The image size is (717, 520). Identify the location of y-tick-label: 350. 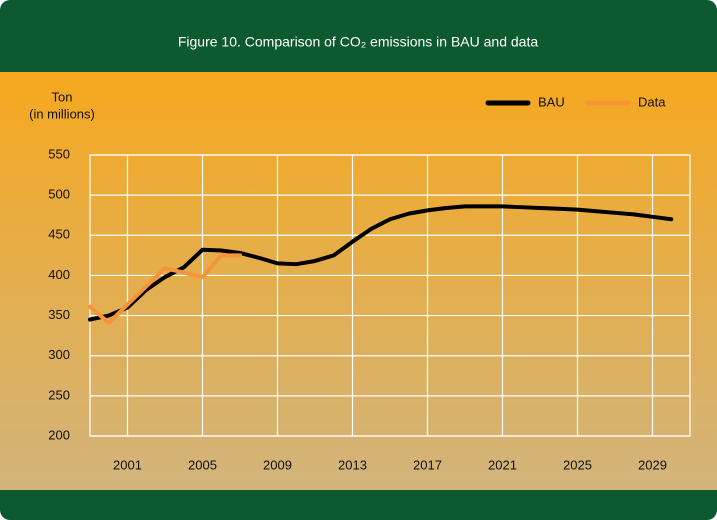
(59, 314).